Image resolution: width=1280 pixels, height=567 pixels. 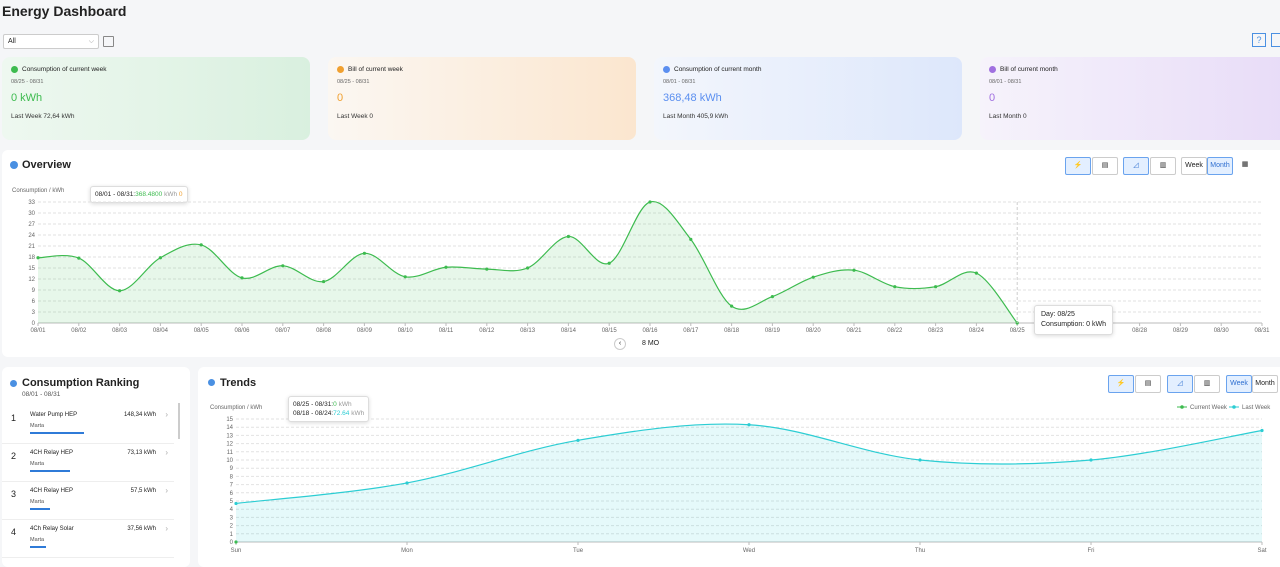 What do you see at coordinates (88, 425) in the screenshot?
I see `ranking-item: 1 Water Pump HEP 148,34 kWh Marta ›` at bounding box center [88, 425].